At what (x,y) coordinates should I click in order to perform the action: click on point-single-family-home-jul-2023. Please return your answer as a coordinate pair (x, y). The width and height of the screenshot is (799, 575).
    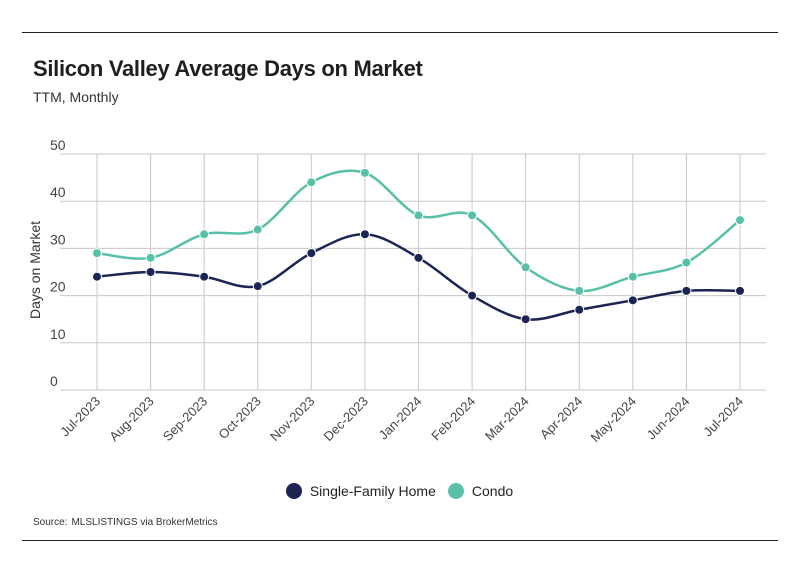
    Looking at the image, I should click on (97, 276).